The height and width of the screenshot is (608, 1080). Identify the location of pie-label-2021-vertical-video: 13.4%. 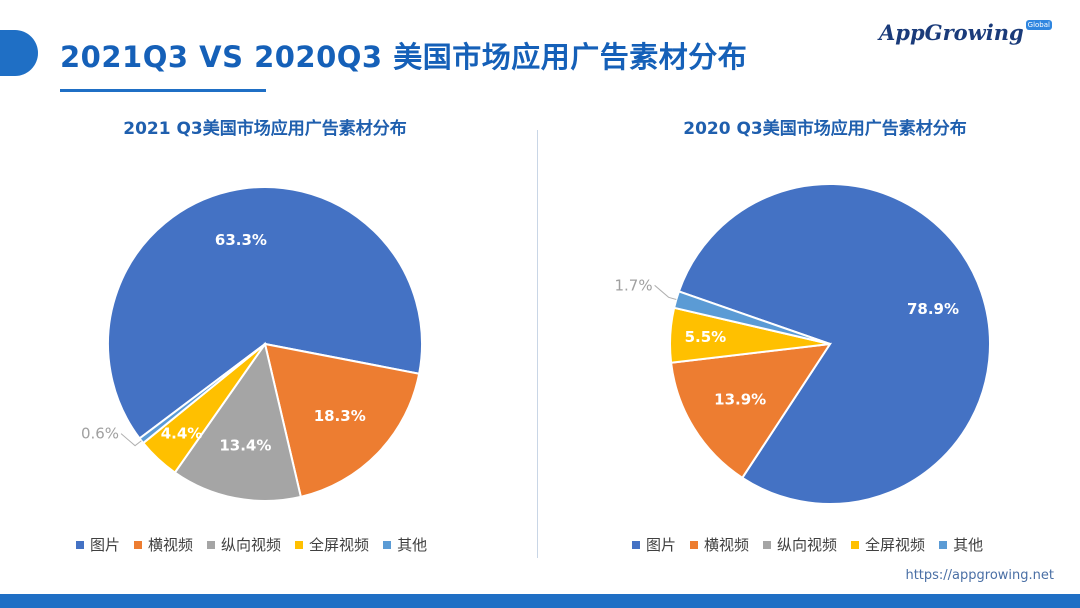
(245, 446).